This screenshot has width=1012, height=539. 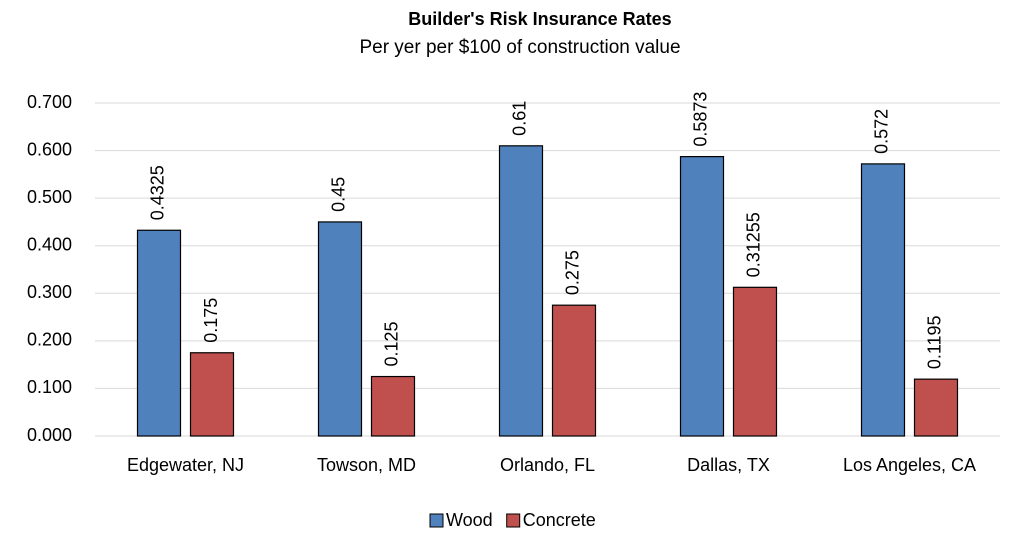 I want to click on data-label: 0.275, so click(x=573, y=272).